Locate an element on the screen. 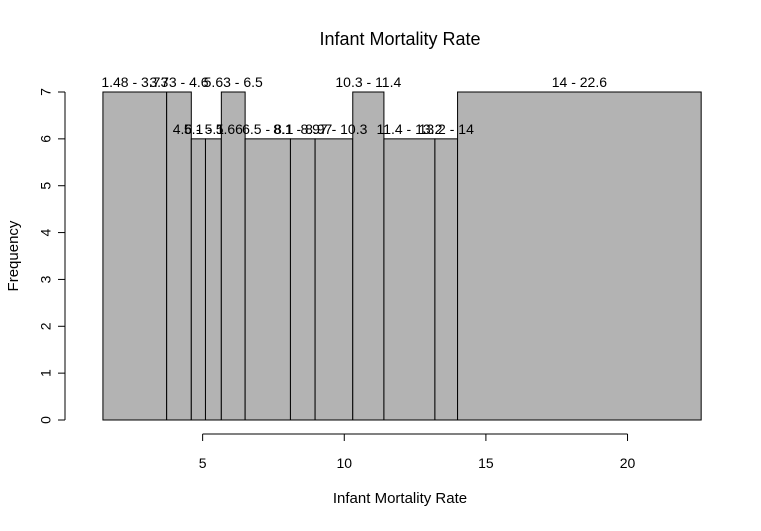  y-tick-label: 0 is located at coordinates (46, 420).